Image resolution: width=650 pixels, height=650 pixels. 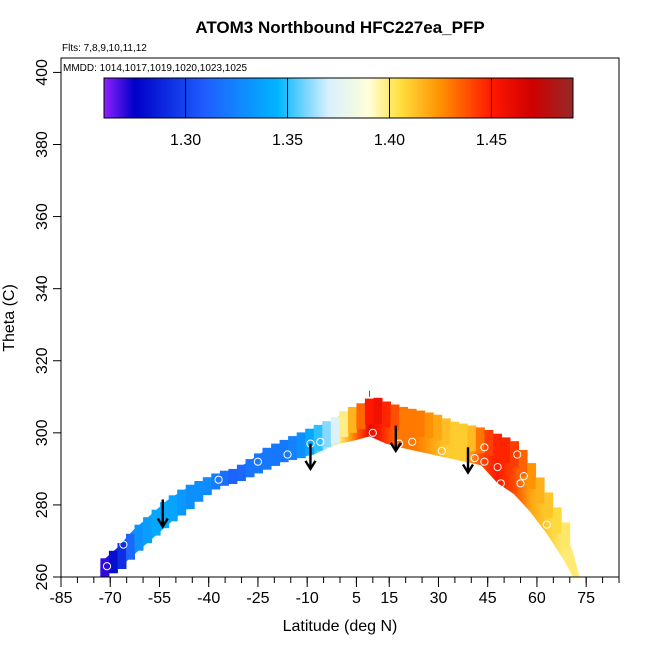 I want to click on y-tick-label: 380, so click(x=42, y=144).